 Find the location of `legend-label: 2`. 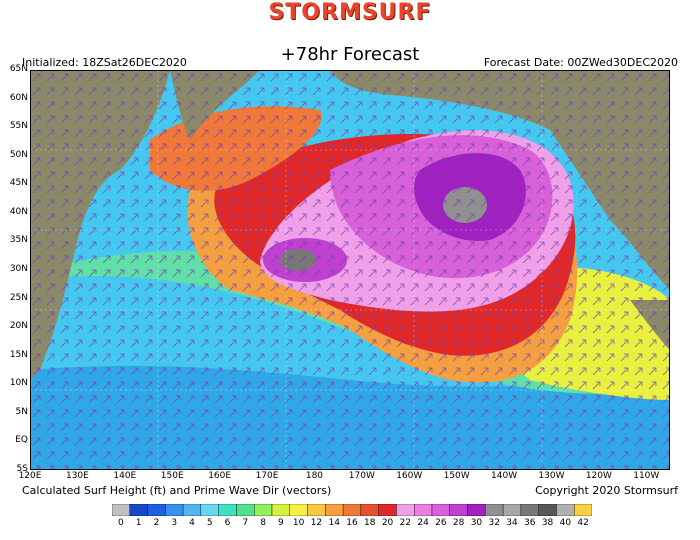

legend-label: 2 is located at coordinates (156, 523).